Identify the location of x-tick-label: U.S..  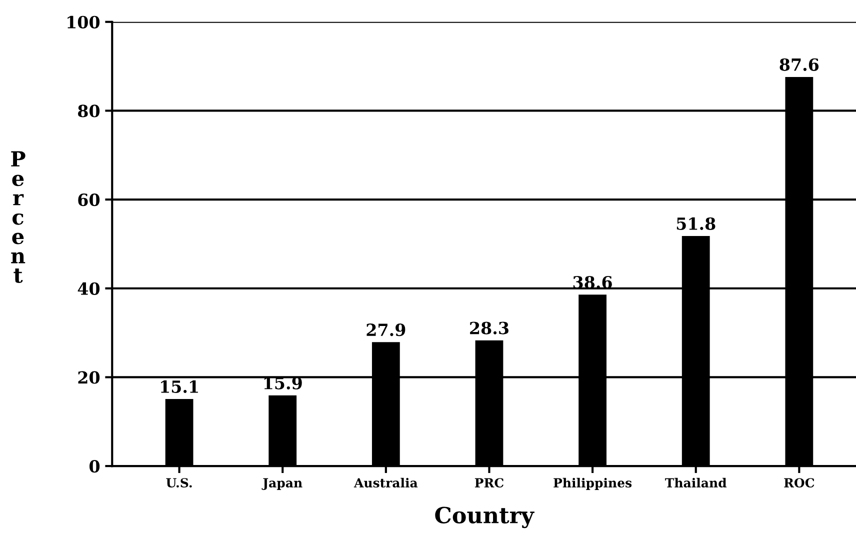
(179, 483).